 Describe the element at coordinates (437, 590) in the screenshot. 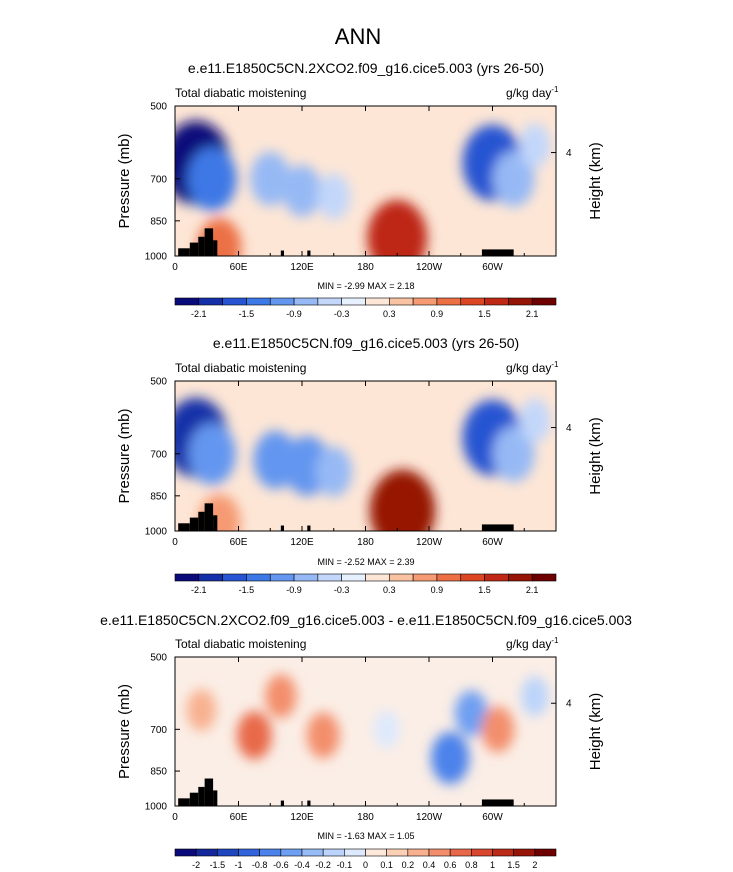

I see `colorbar-label: 0.9` at that location.